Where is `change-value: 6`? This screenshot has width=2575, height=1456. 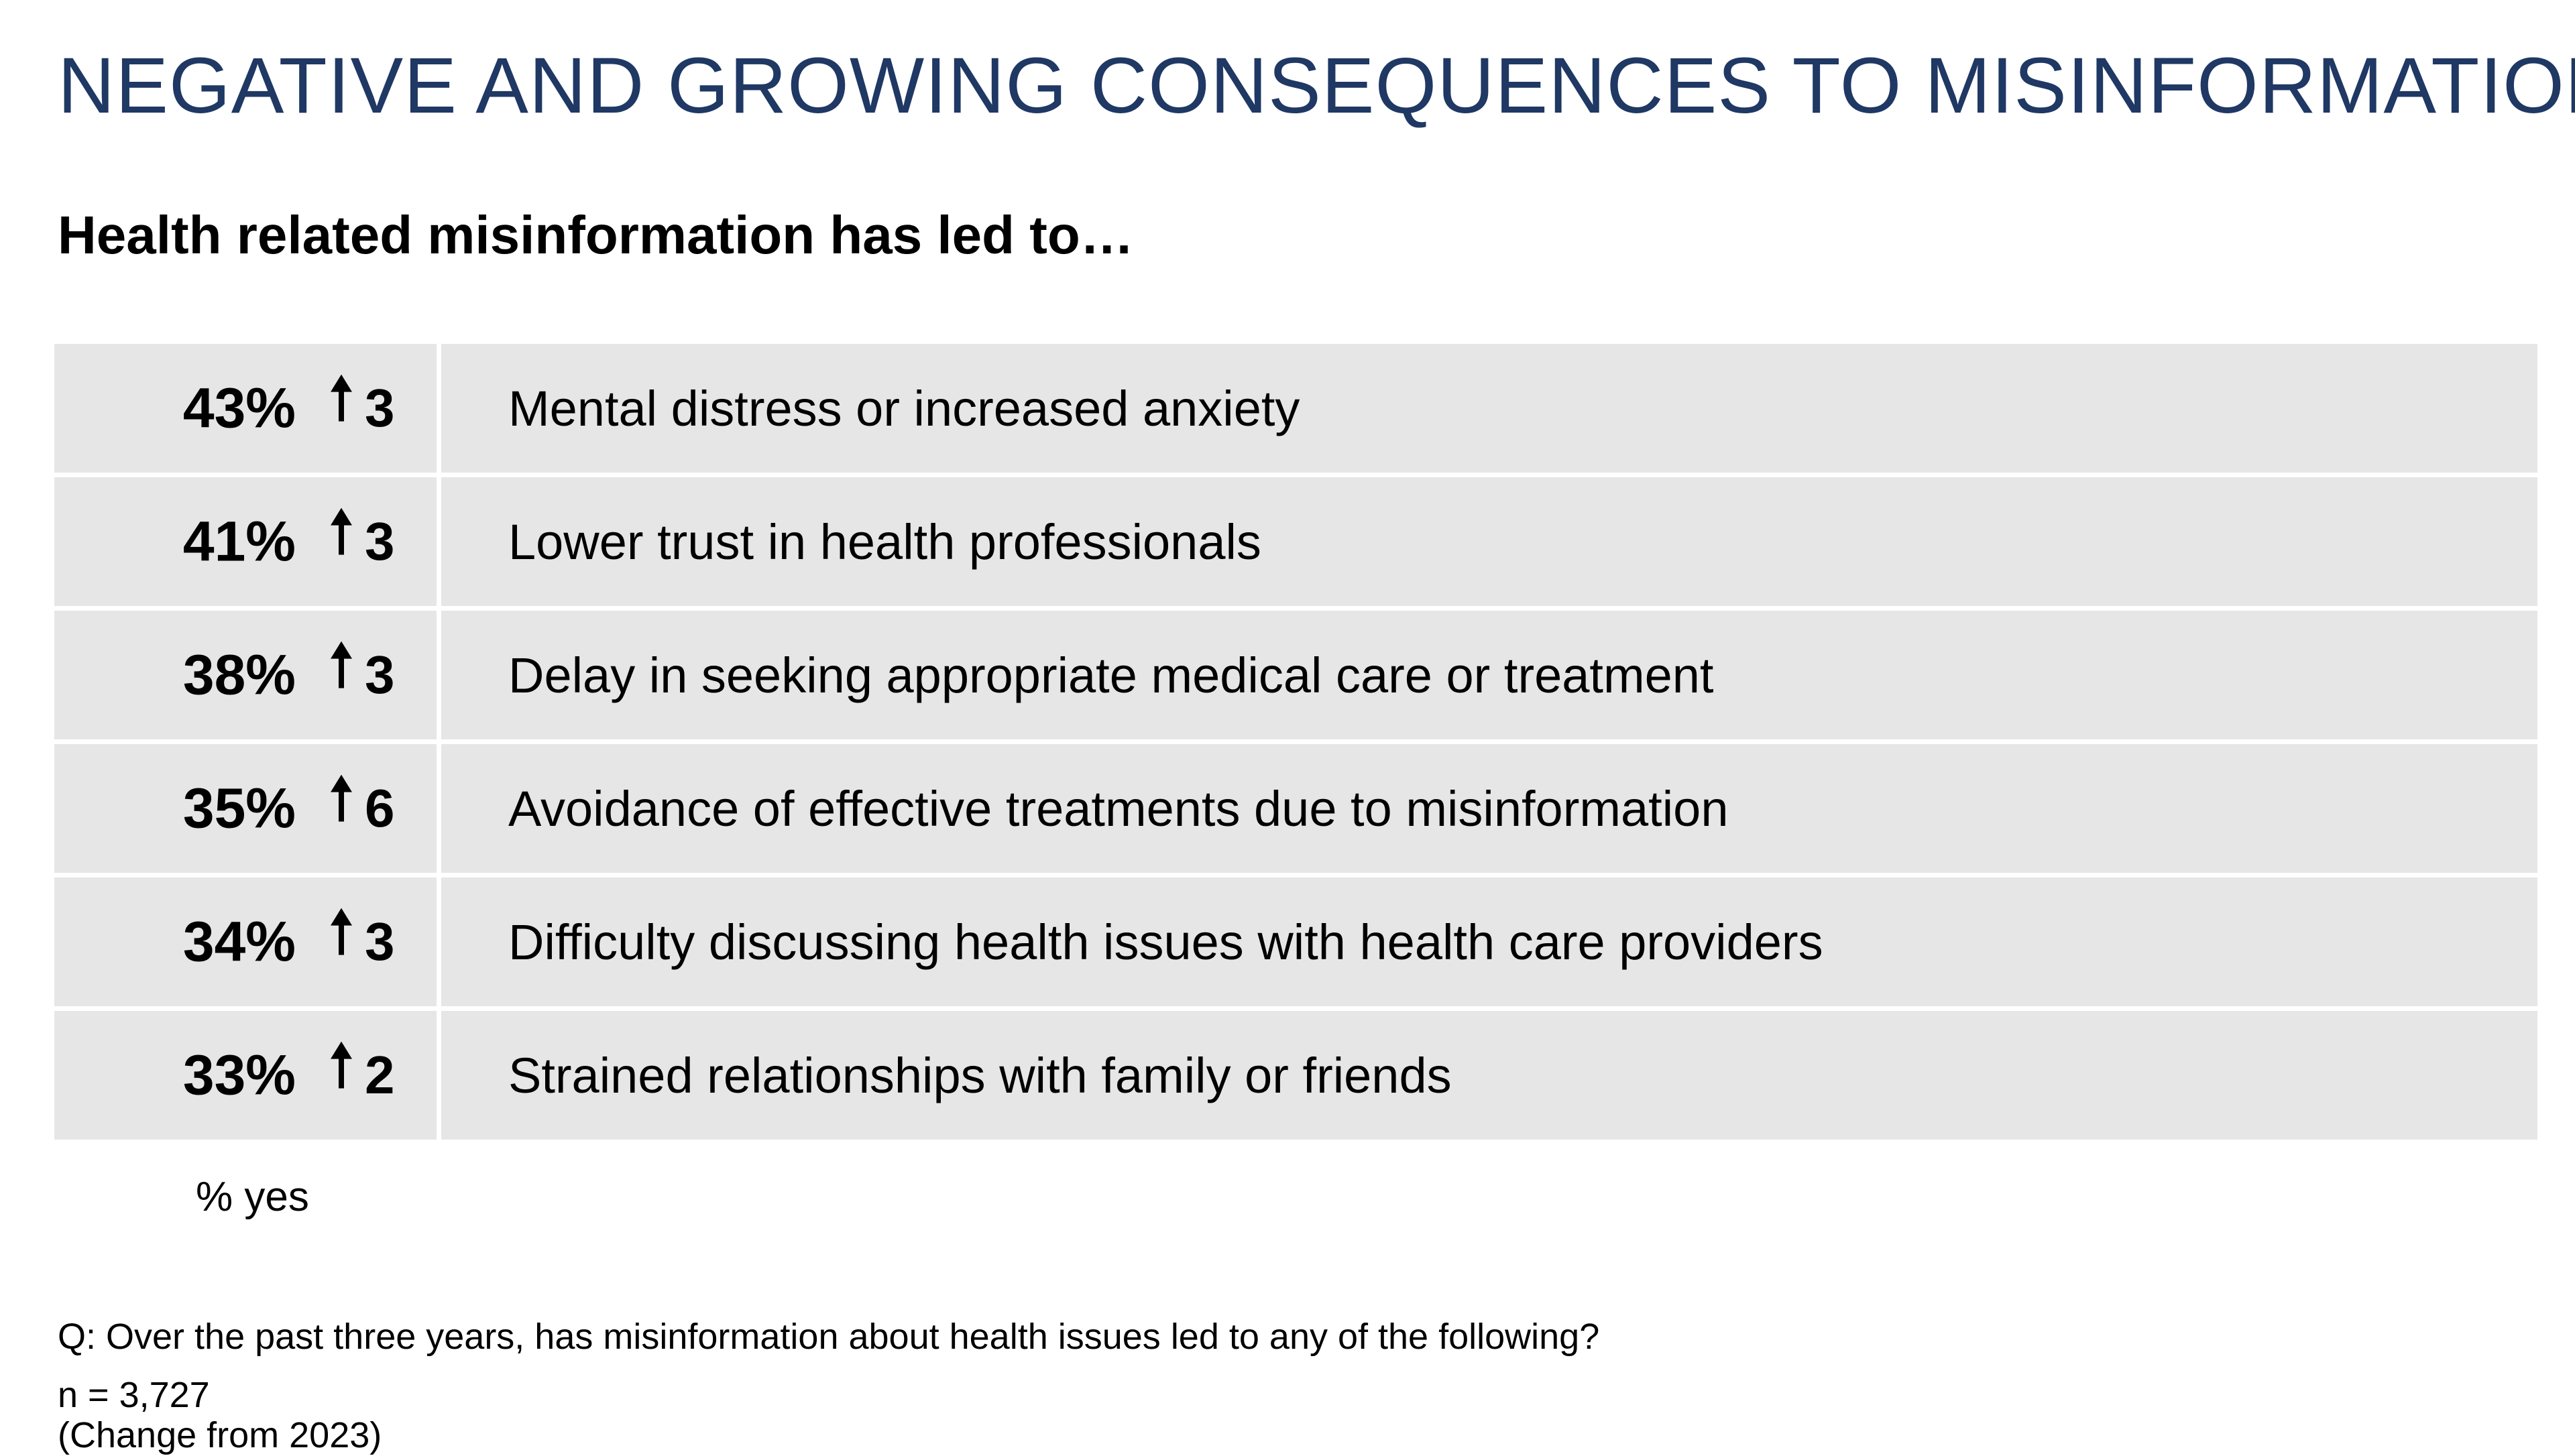 change-value: 6 is located at coordinates (380, 808).